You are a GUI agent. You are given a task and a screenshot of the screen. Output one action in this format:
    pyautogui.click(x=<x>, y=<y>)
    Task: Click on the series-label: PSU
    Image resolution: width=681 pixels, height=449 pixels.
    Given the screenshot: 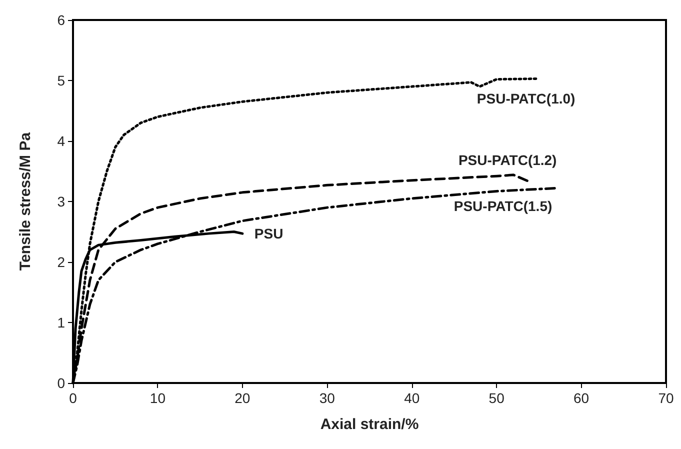 What is the action you would take?
    pyautogui.click(x=269, y=234)
    